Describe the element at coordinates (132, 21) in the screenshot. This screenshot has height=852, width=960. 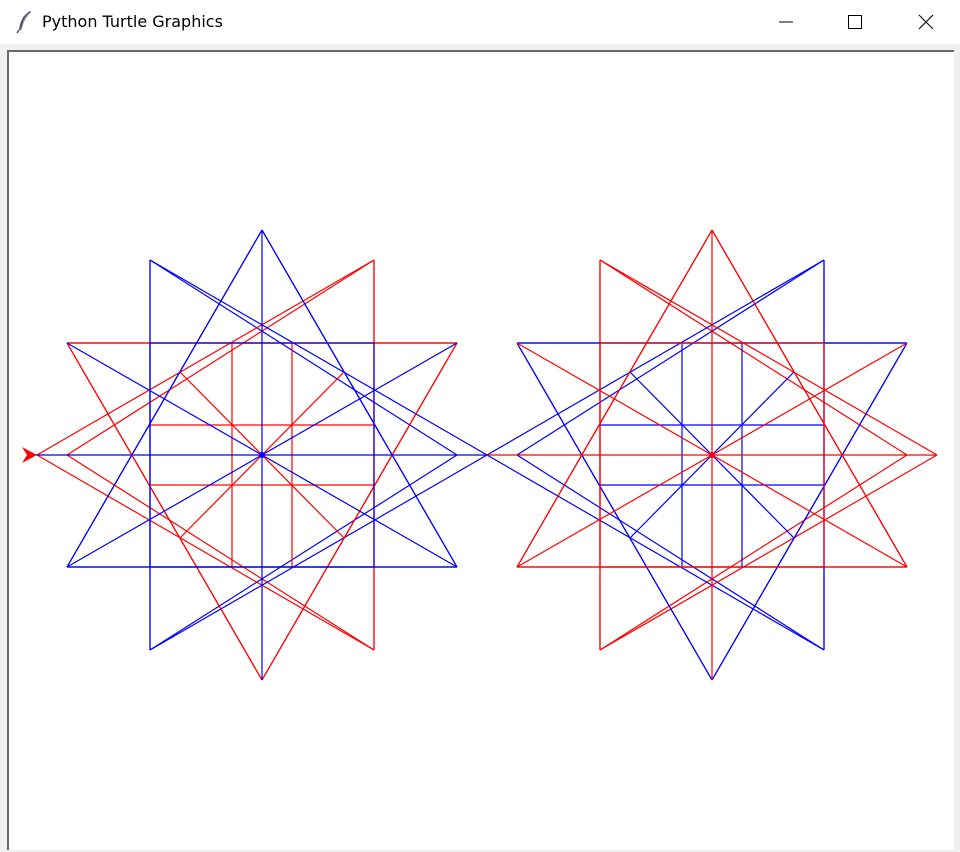
I see `window-title: Python Turtle Graphics` at that location.